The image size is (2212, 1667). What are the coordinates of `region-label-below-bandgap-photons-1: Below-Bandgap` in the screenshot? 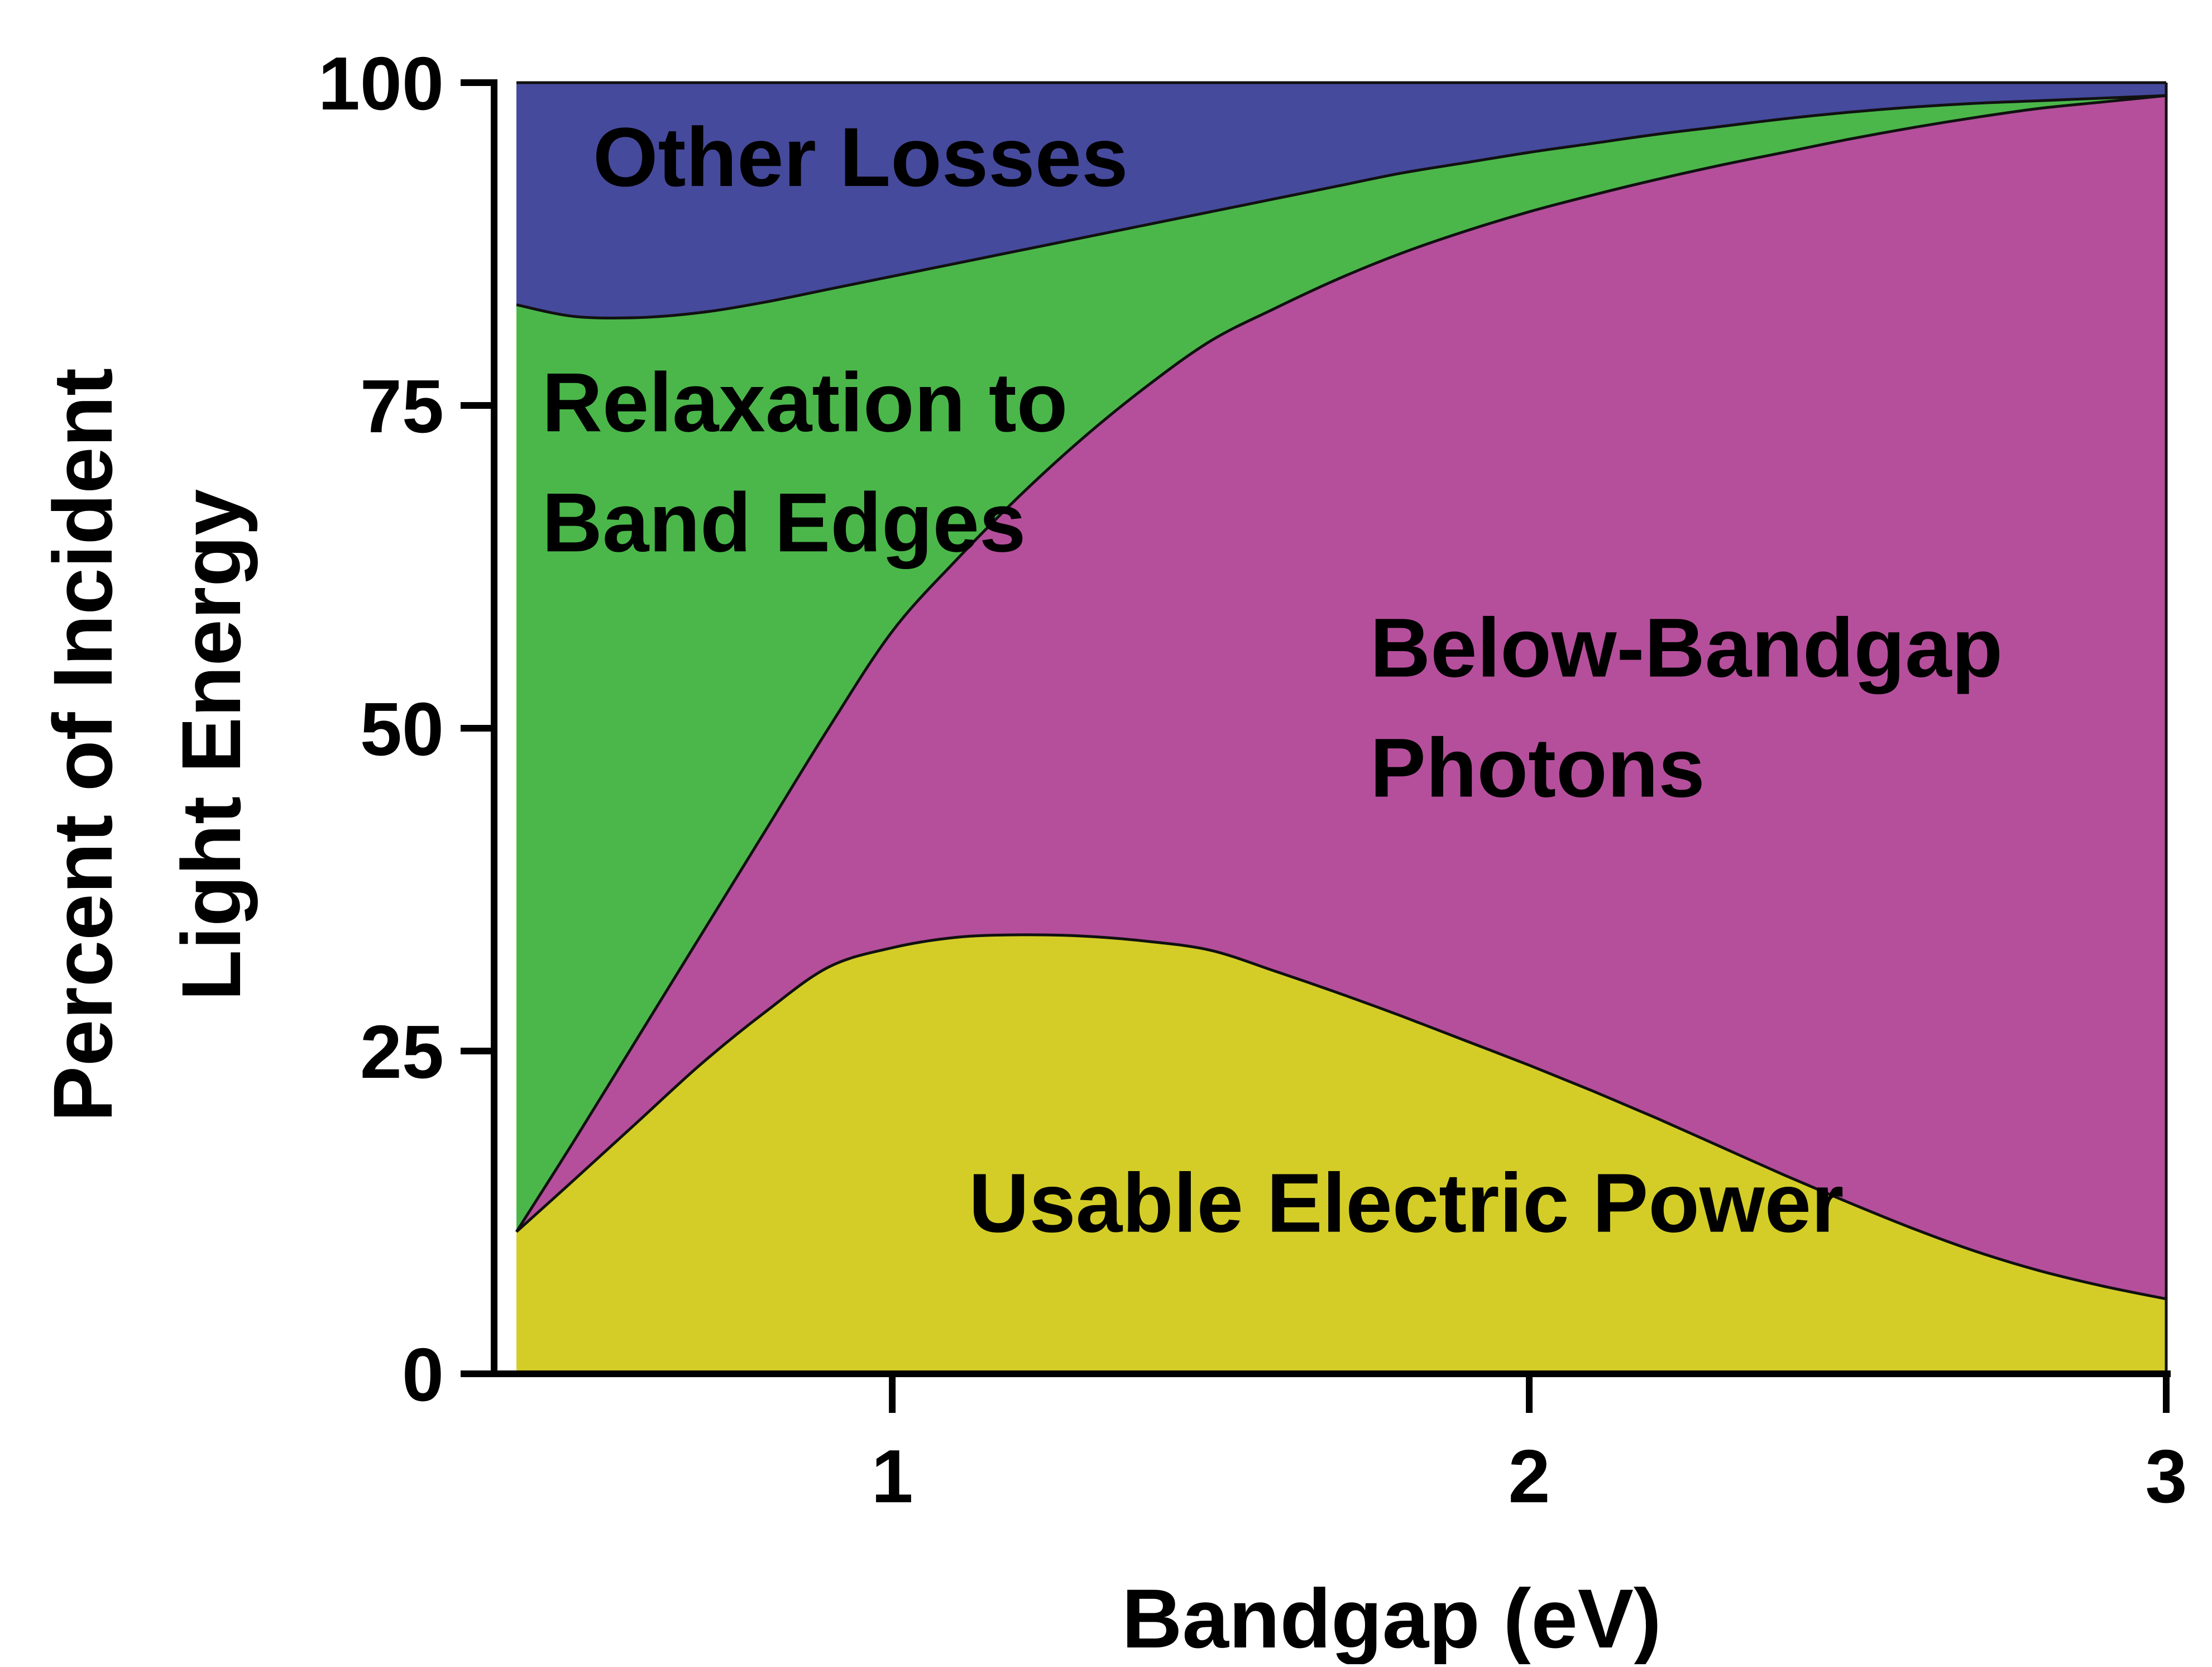 It's located at (1686, 648).